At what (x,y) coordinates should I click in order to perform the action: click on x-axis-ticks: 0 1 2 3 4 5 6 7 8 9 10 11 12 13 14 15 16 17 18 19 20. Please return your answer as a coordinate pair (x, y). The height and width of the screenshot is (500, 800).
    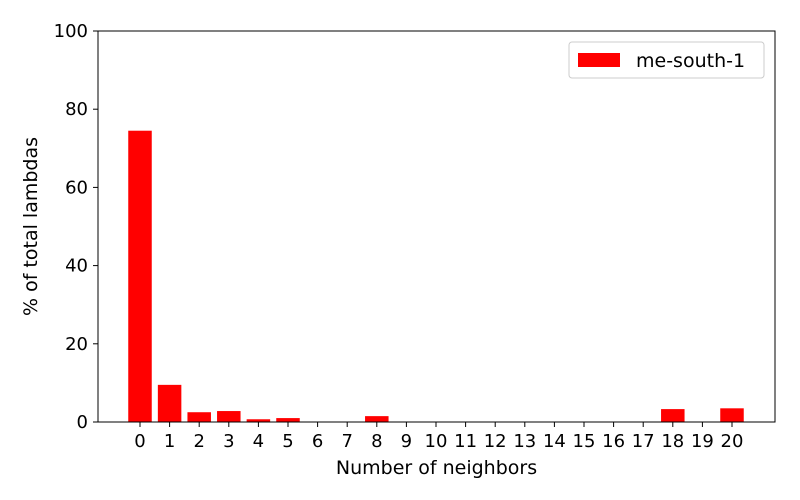
    Looking at the image, I should click on (438, 437).